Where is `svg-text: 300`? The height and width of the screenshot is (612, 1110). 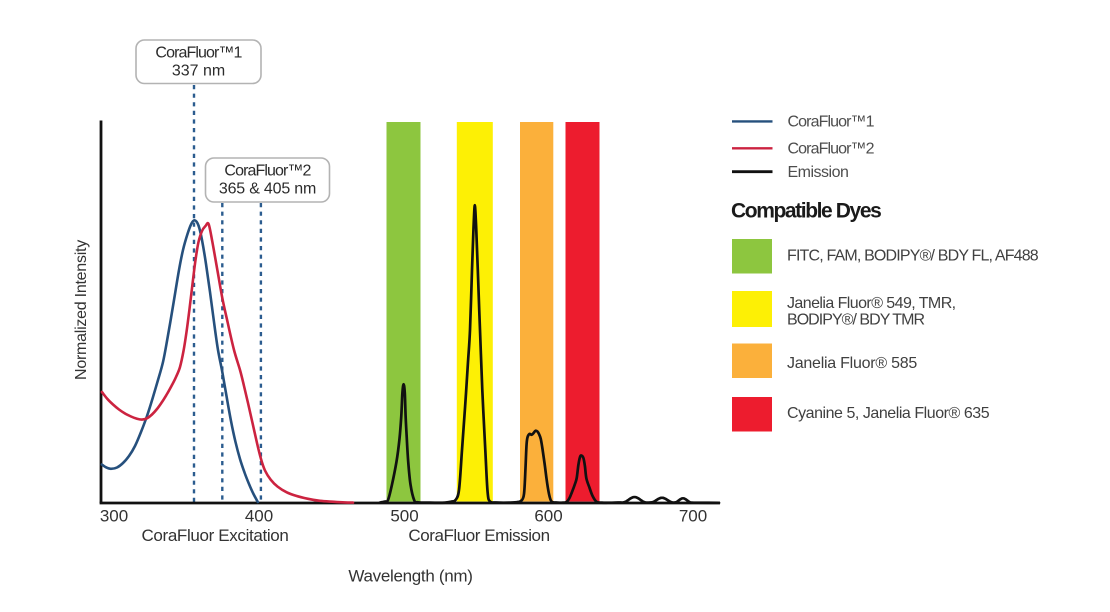 svg-text: 300 is located at coordinates (114, 516).